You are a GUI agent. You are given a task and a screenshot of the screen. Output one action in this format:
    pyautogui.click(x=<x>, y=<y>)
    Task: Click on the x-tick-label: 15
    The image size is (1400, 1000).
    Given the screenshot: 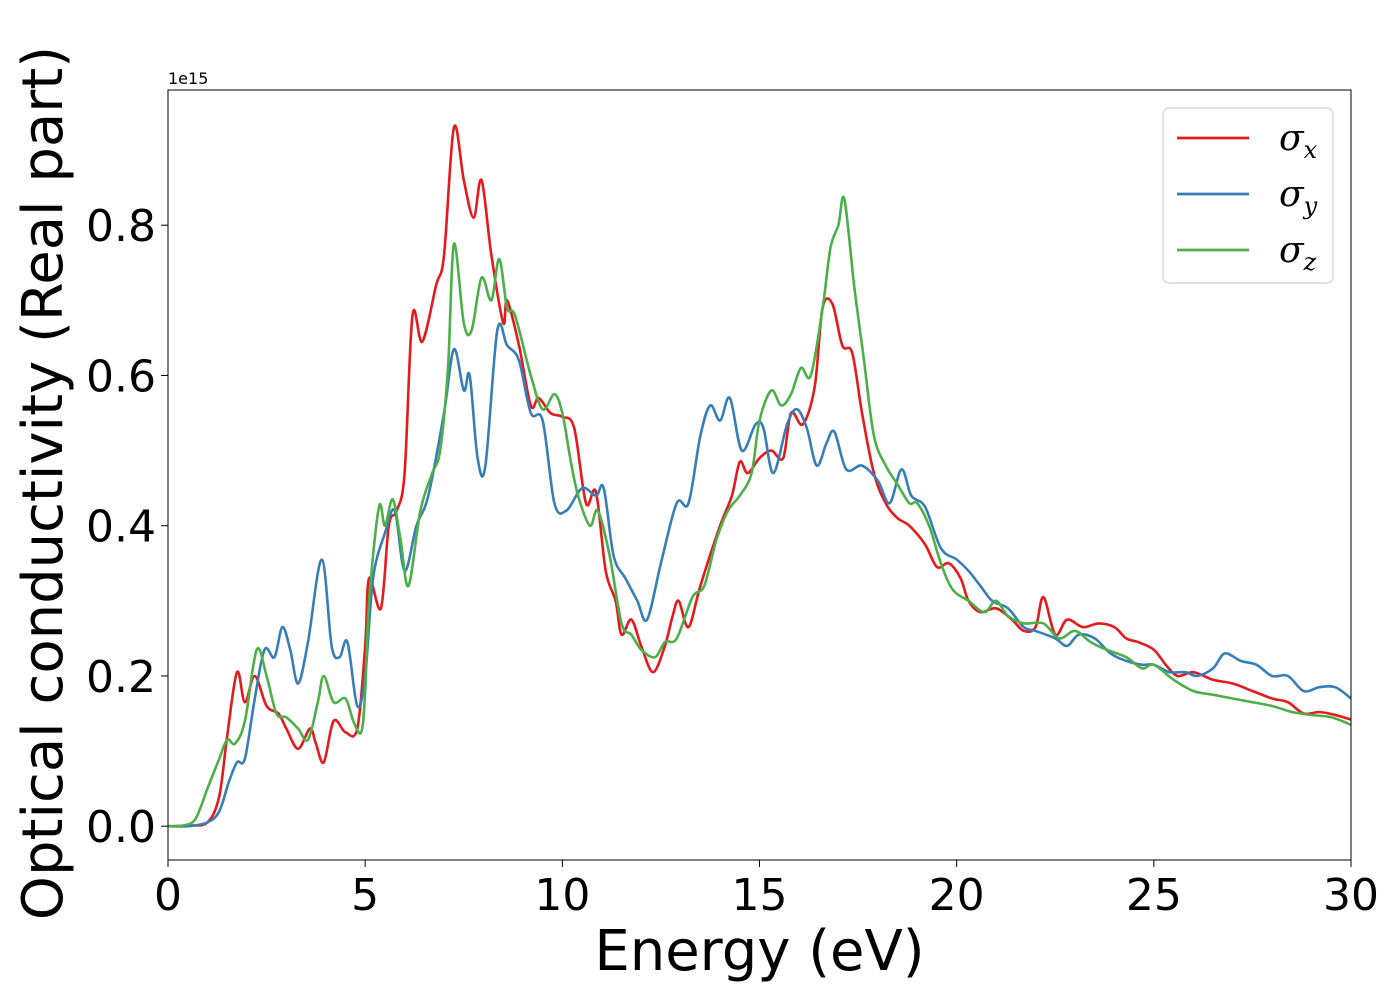 What is the action you would take?
    pyautogui.click(x=760, y=895)
    